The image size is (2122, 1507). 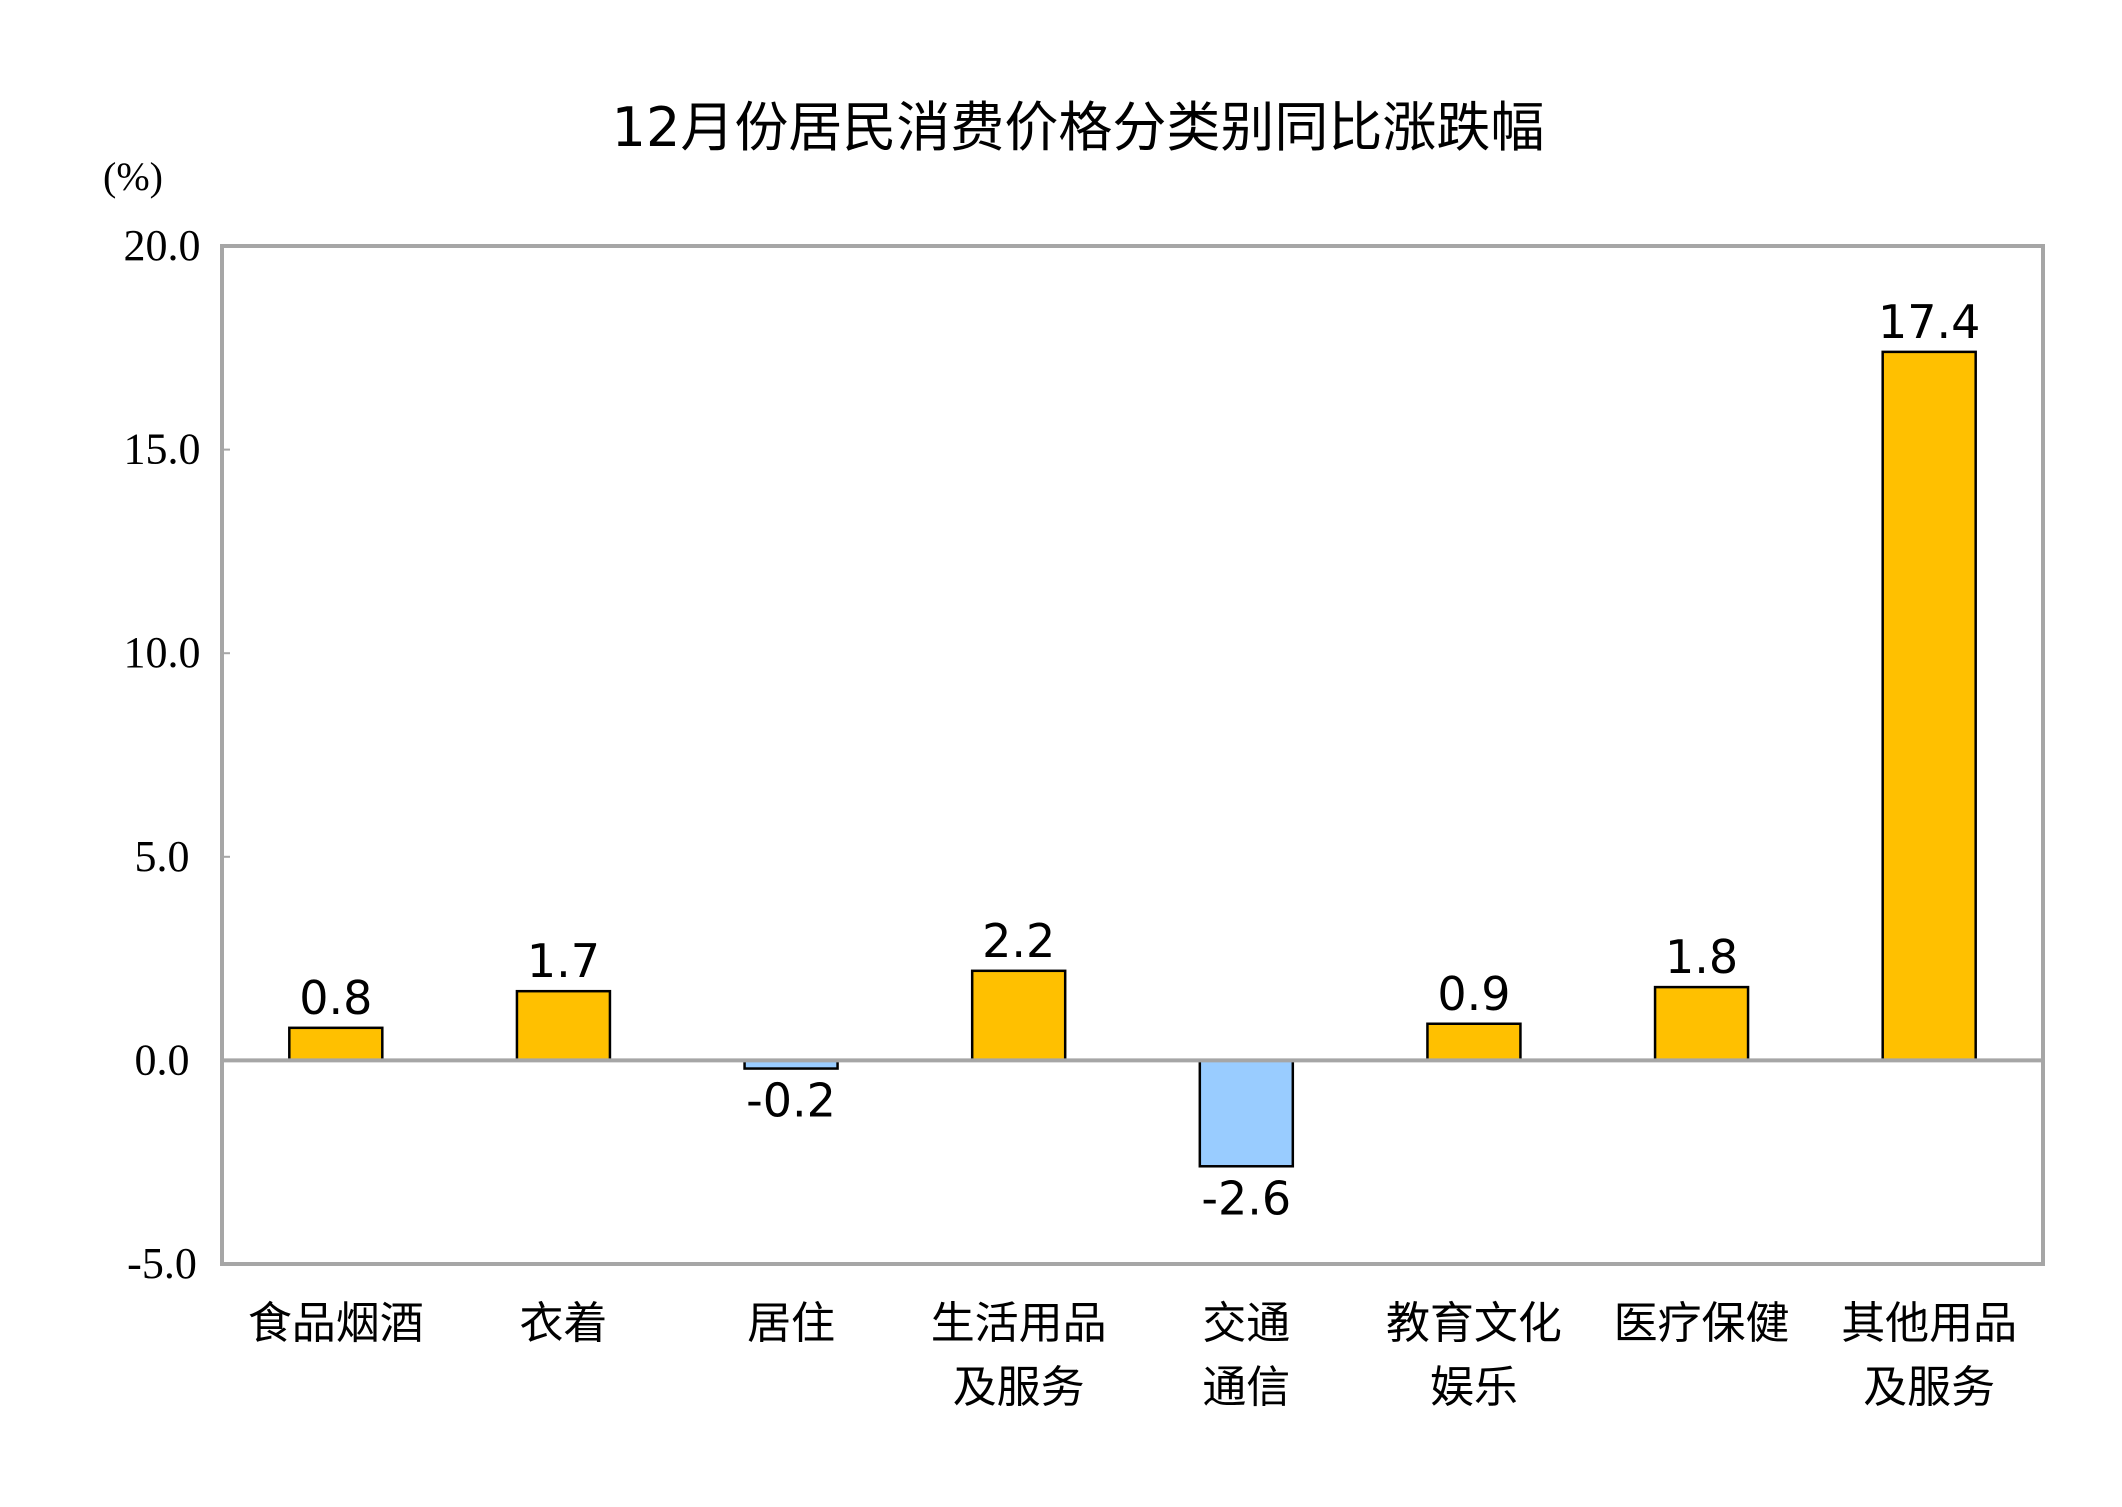 What do you see at coordinates (563, 961) in the screenshot?
I see `data-label: 1.7` at bounding box center [563, 961].